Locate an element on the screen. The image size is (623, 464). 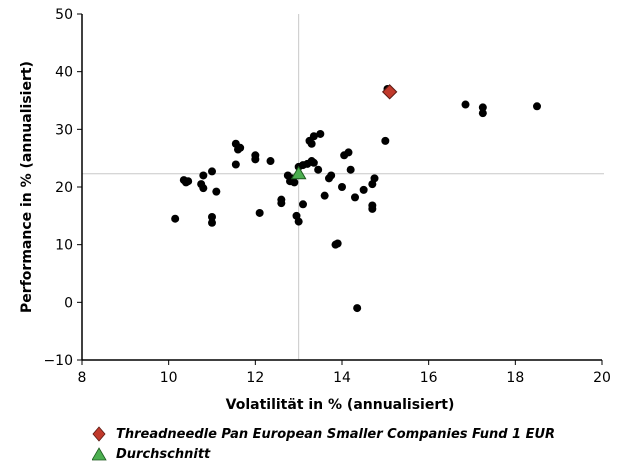
y-tick-label: 50 is located at coordinates (64, 15).